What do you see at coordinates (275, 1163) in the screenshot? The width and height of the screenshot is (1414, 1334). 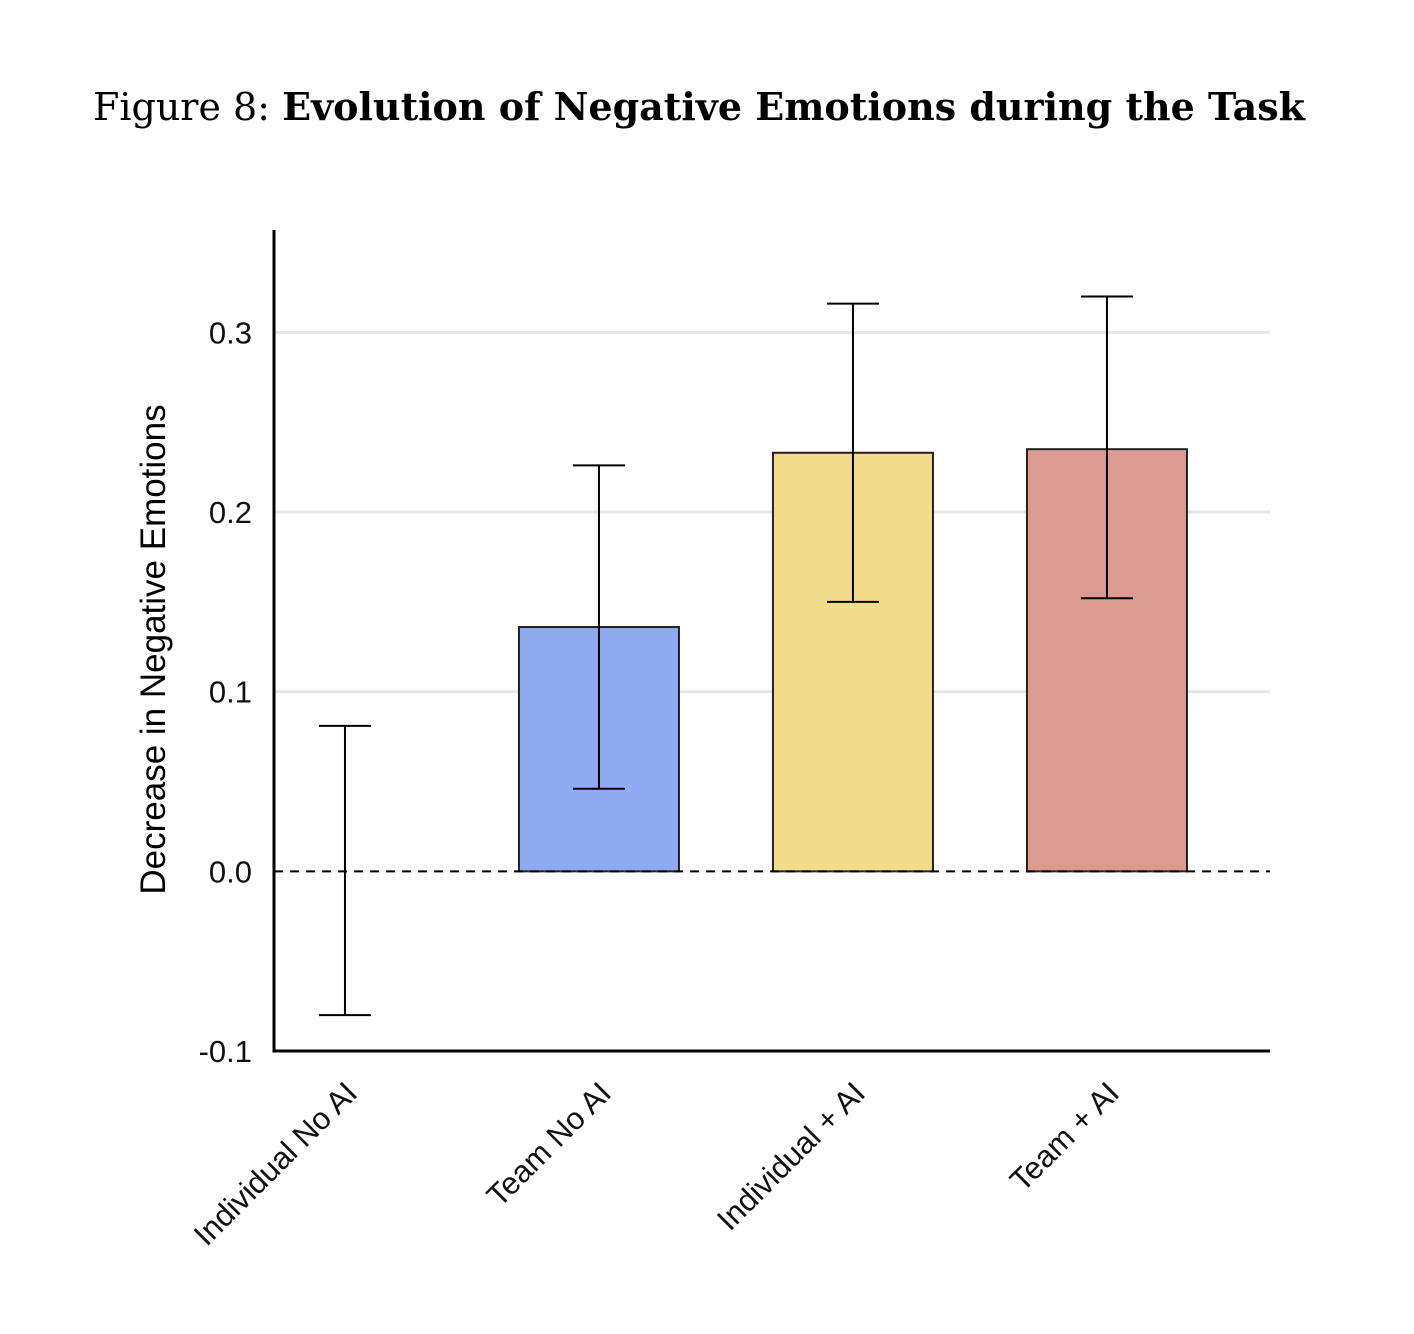 I see `x-tick-label-0: Individual No AI` at bounding box center [275, 1163].